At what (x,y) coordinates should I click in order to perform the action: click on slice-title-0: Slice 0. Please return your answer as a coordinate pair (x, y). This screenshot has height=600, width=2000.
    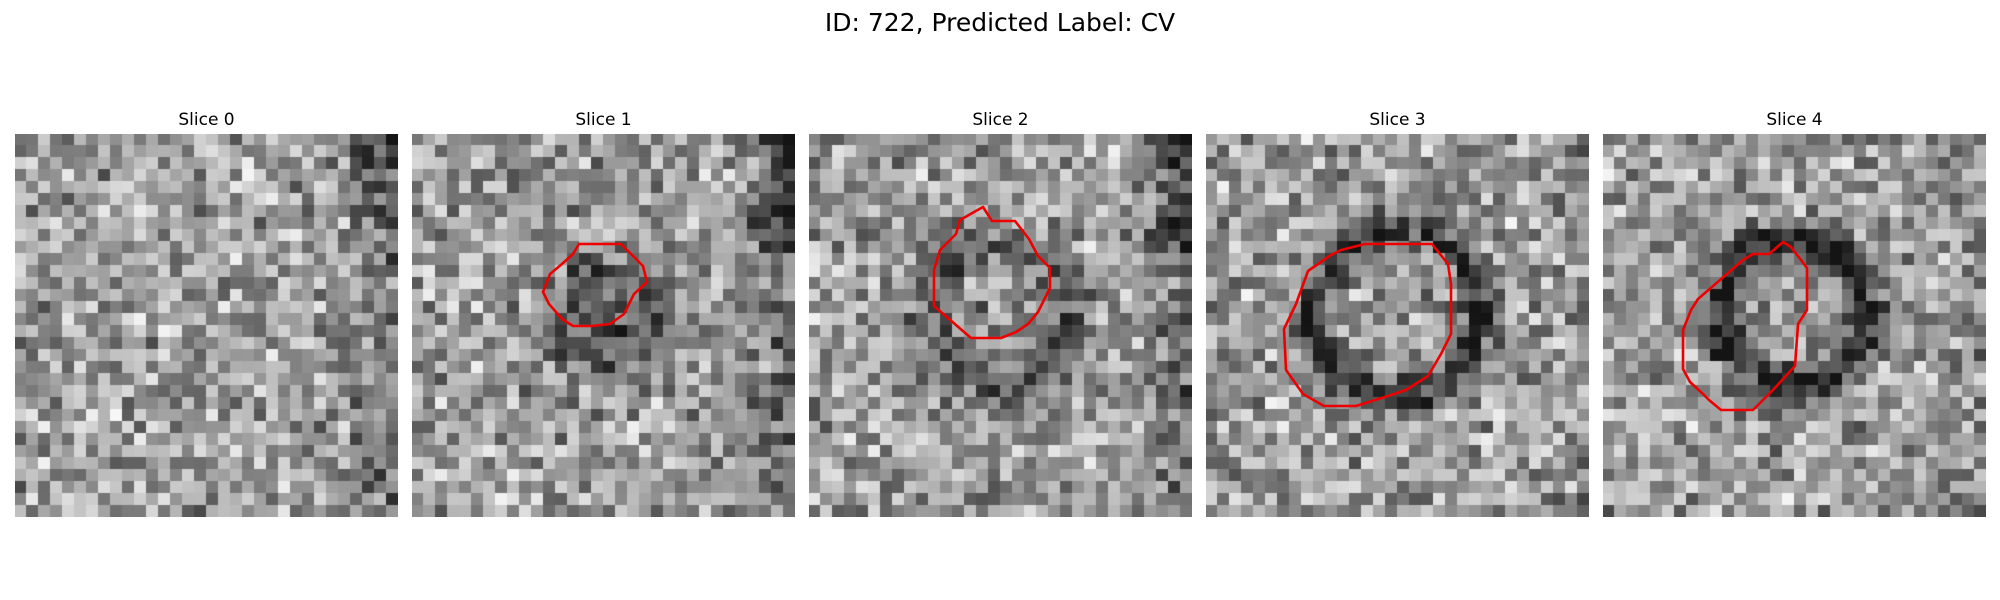
    Looking at the image, I should click on (206, 120).